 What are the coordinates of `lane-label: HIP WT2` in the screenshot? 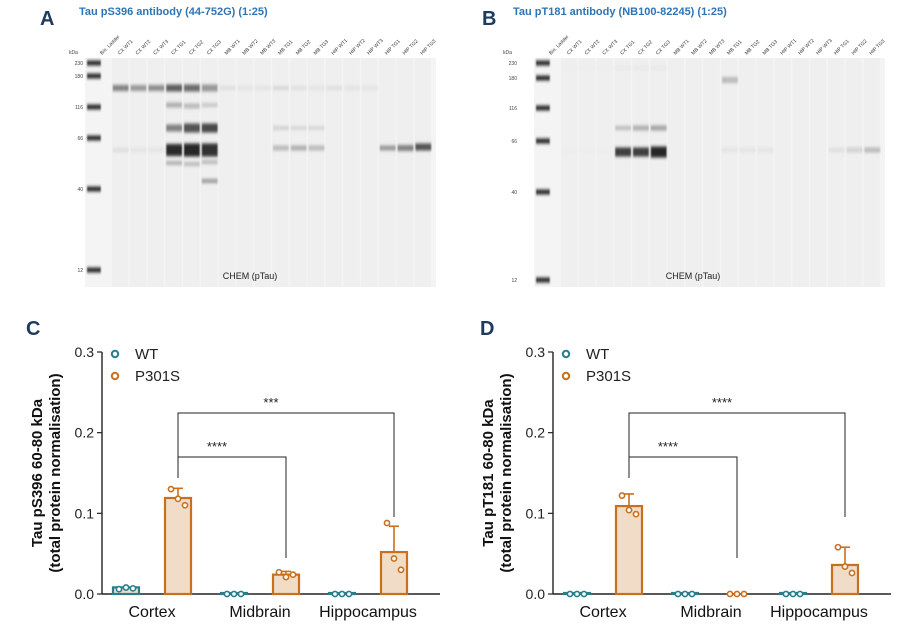 It's located at (806, 47).